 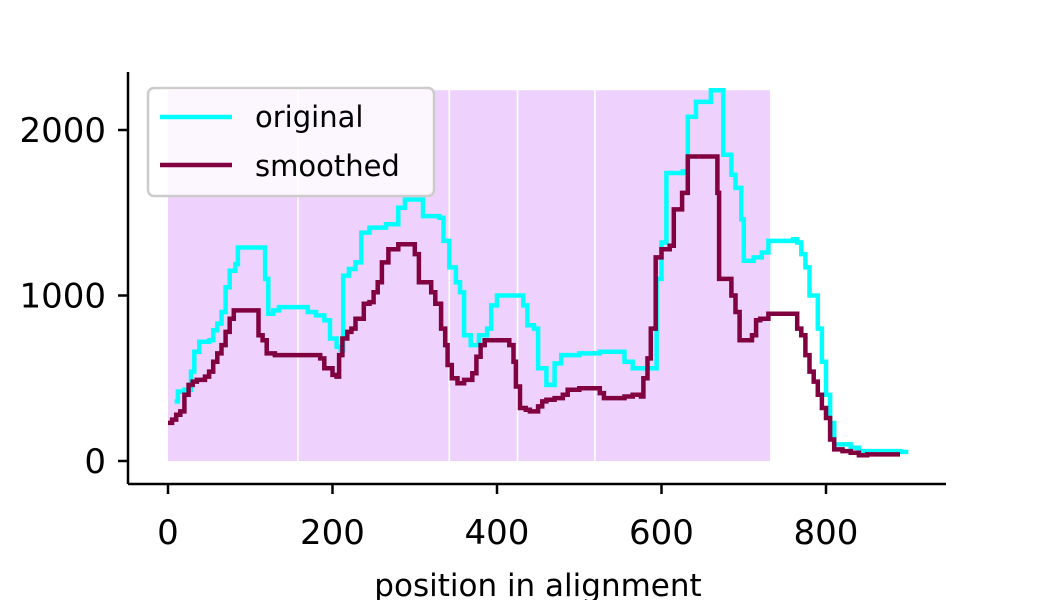 I want to click on x-tick-label: 600, so click(x=661, y=533).